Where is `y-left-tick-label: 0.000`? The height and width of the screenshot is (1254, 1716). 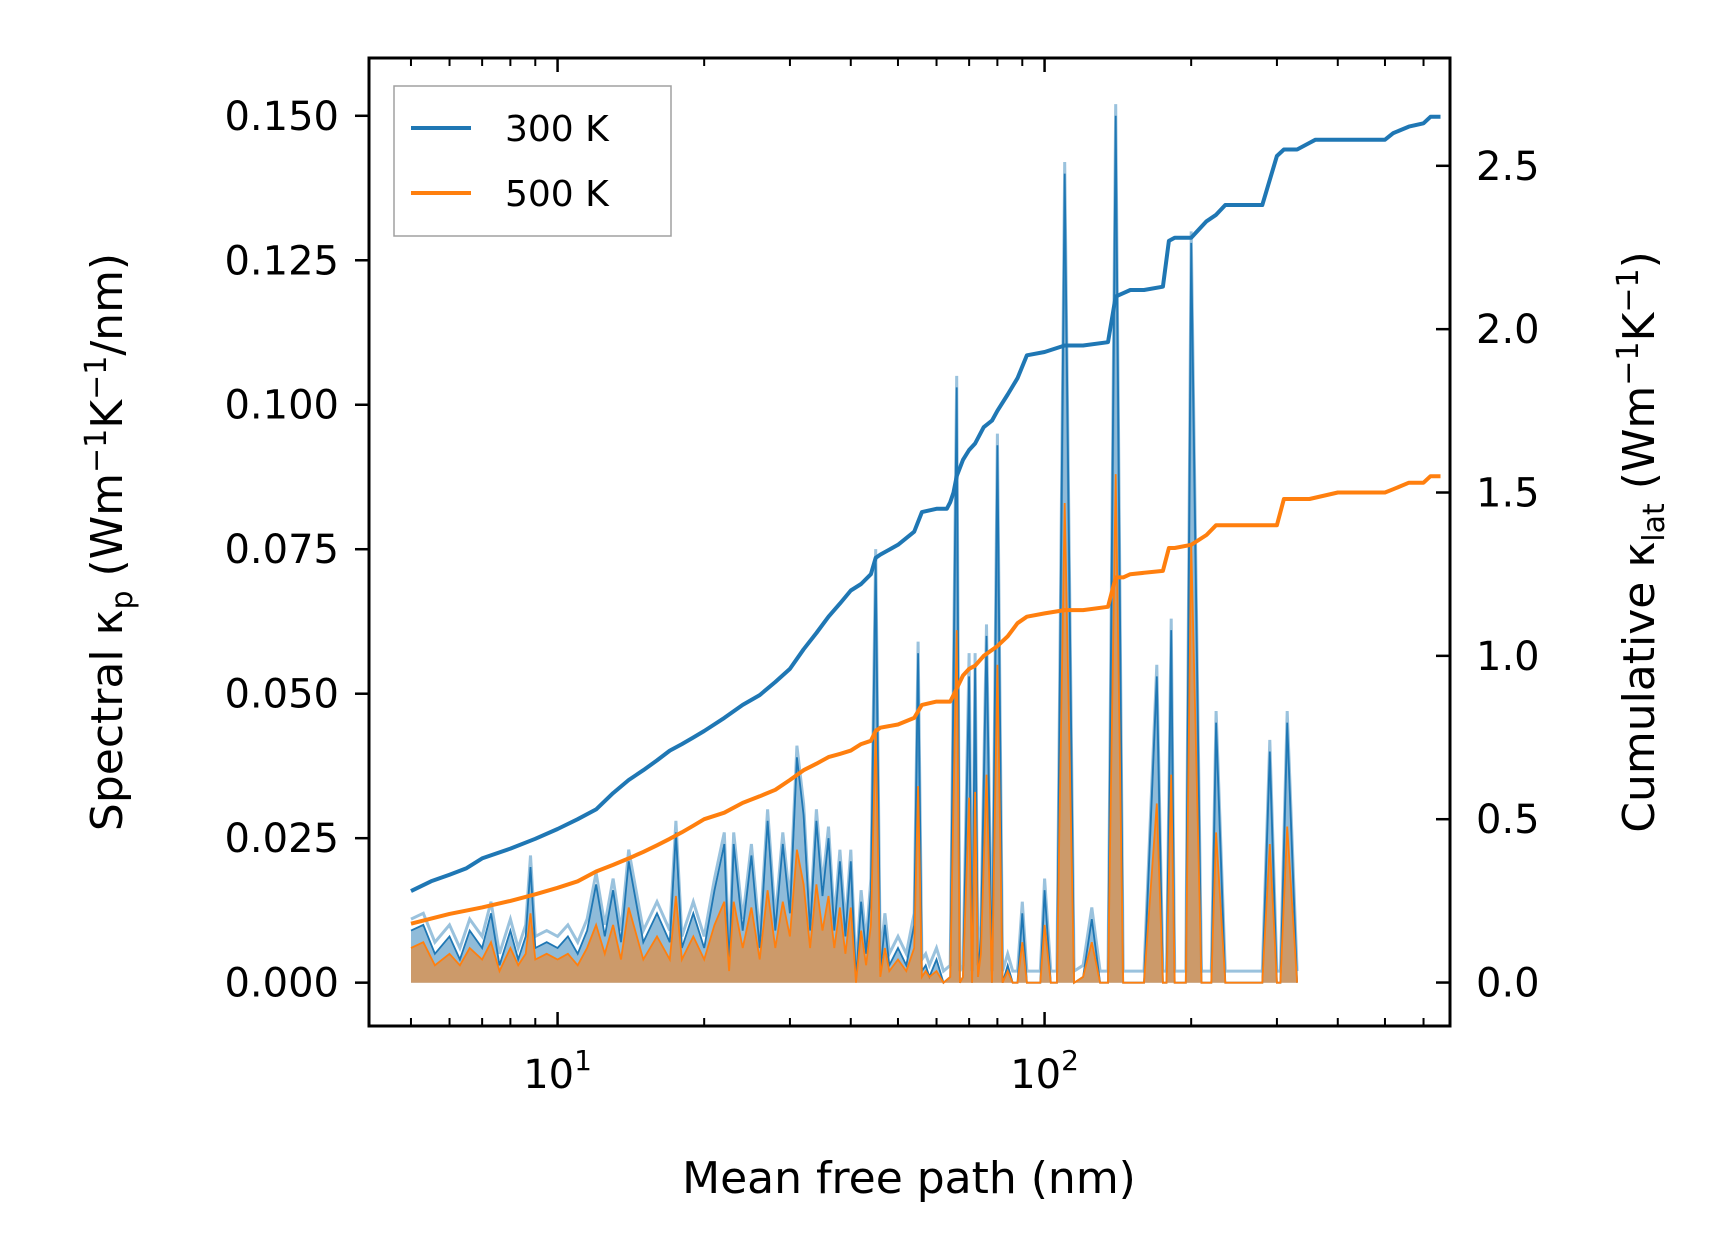
y-left-tick-label: 0.000 is located at coordinates (281, 984).